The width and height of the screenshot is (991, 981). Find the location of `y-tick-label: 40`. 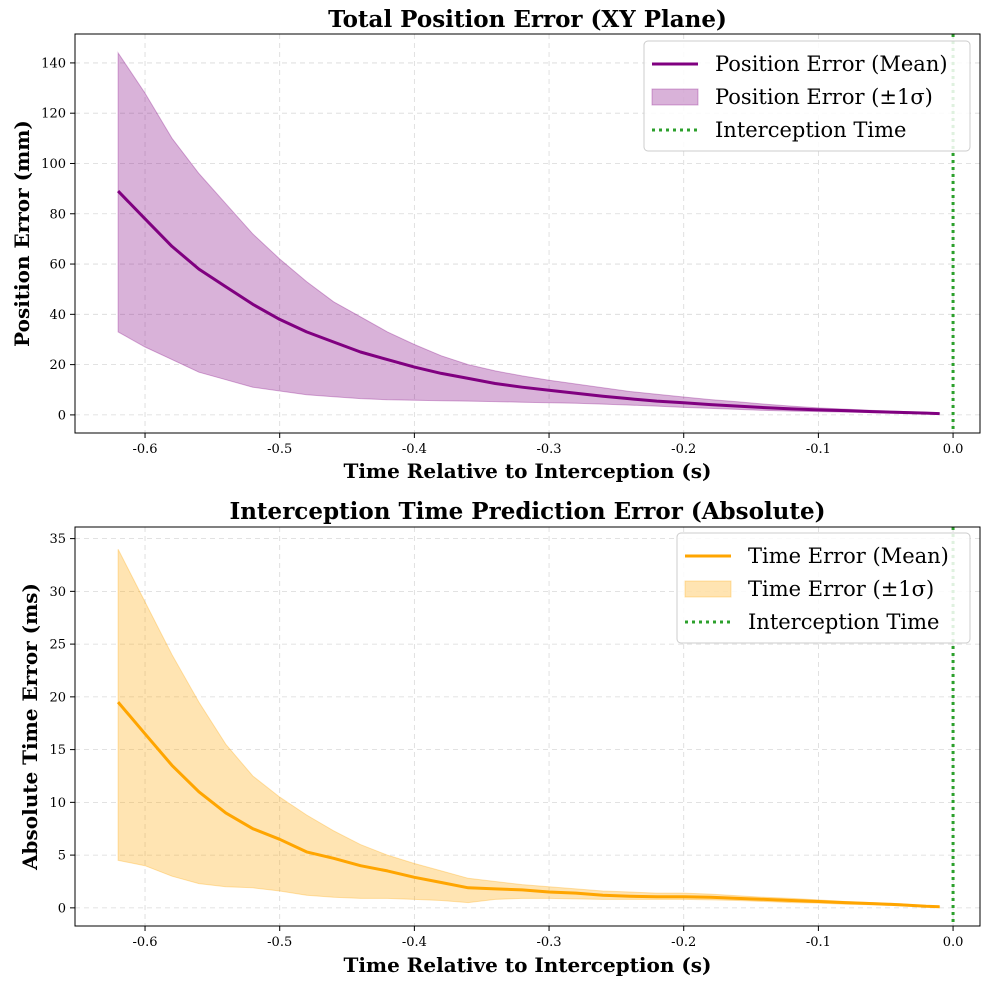

y-tick-label: 40 is located at coordinates (57, 315).